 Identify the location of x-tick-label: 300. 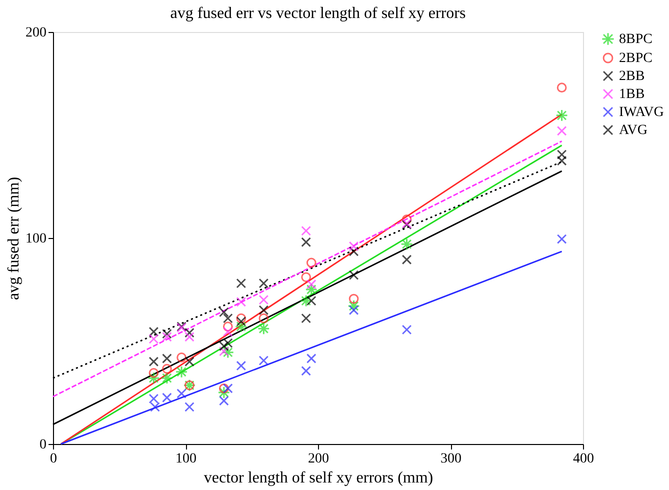
(451, 459).